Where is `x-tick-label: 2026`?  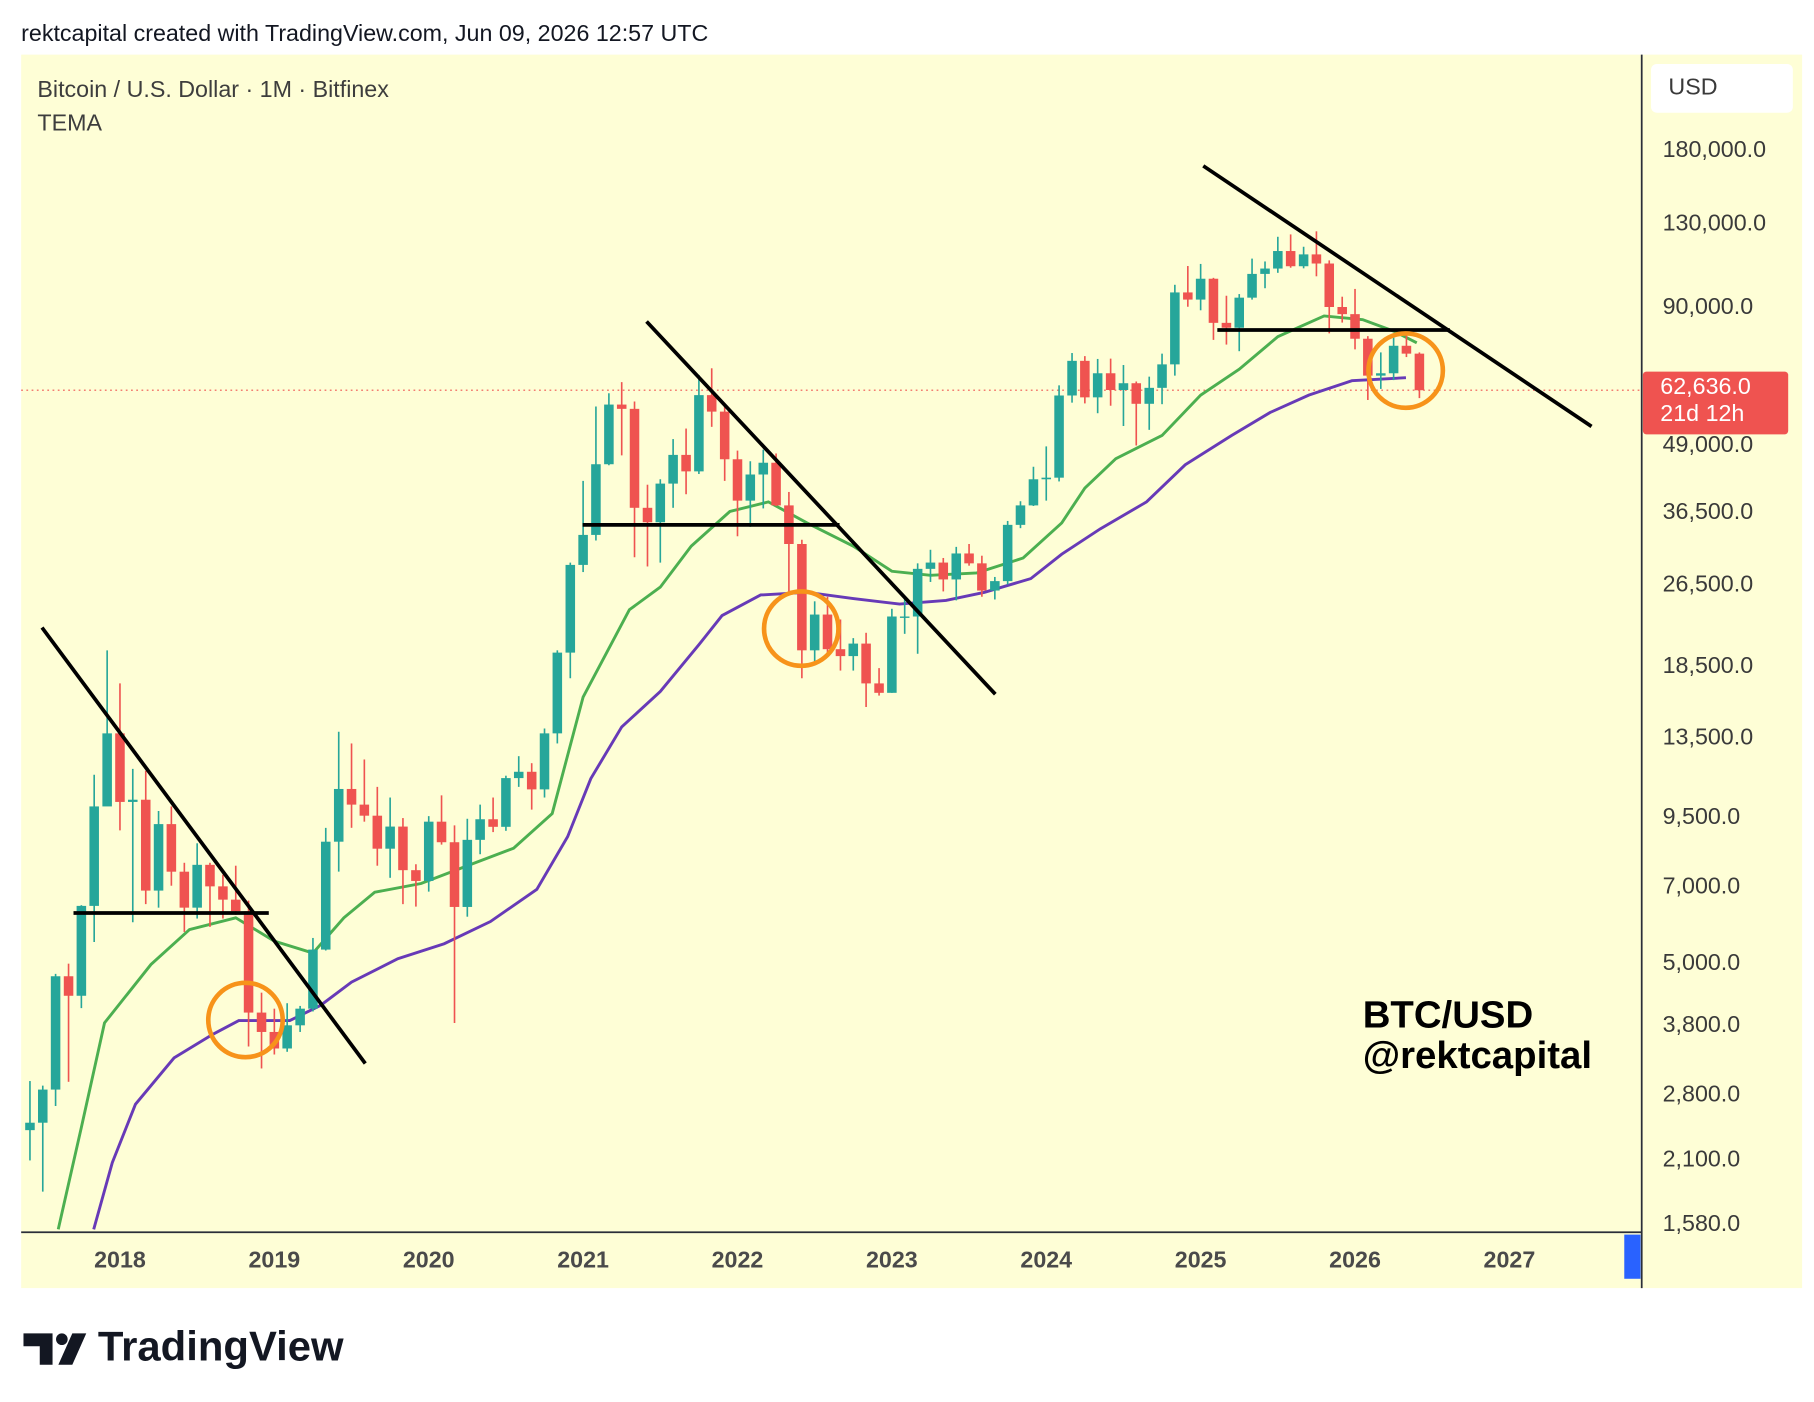
x-tick-label: 2026 is located at coordinates (1355, 1259).